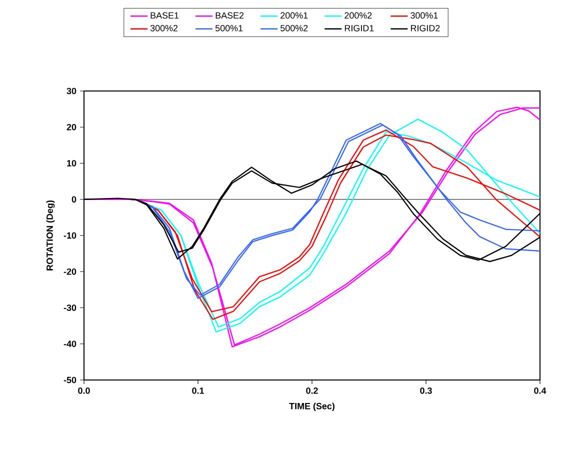 The height and width of the screenshot is (458, 567). Describe the element at coordinates (424, 15) in the screenshot. I see `legend-label: 300%1` at that location.